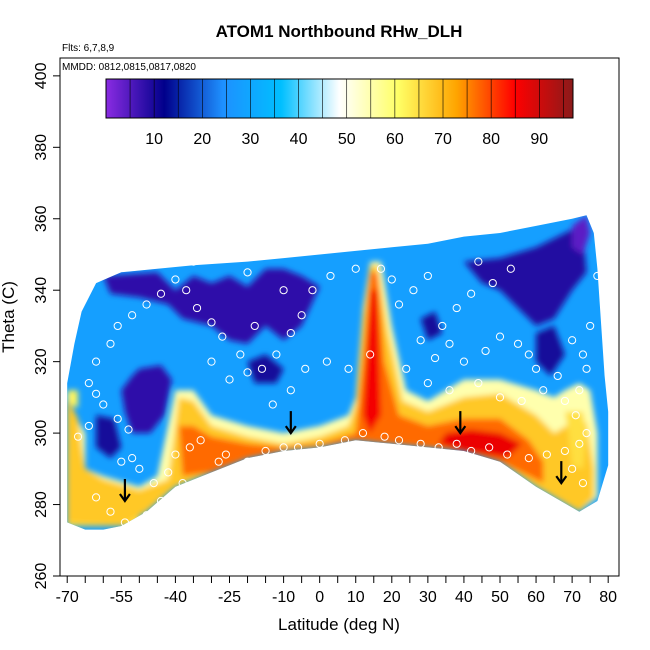  I want to click on y-axis: 260 280 300 320 340 360 380 400, so click(46, 325).